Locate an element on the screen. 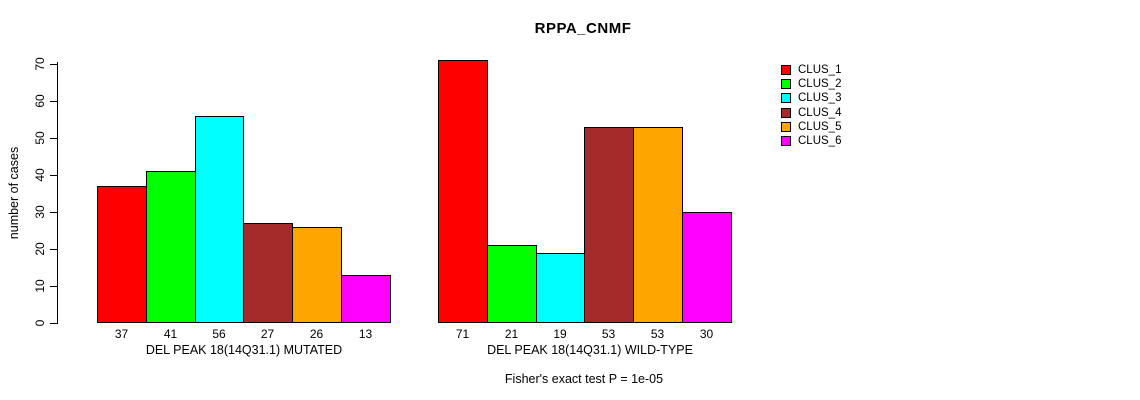 The height and width of the screenshot is (400, 1140). fisher-test-annotation: Fisher's exact test P = 1e-05 is located at coordinates (584, 379).